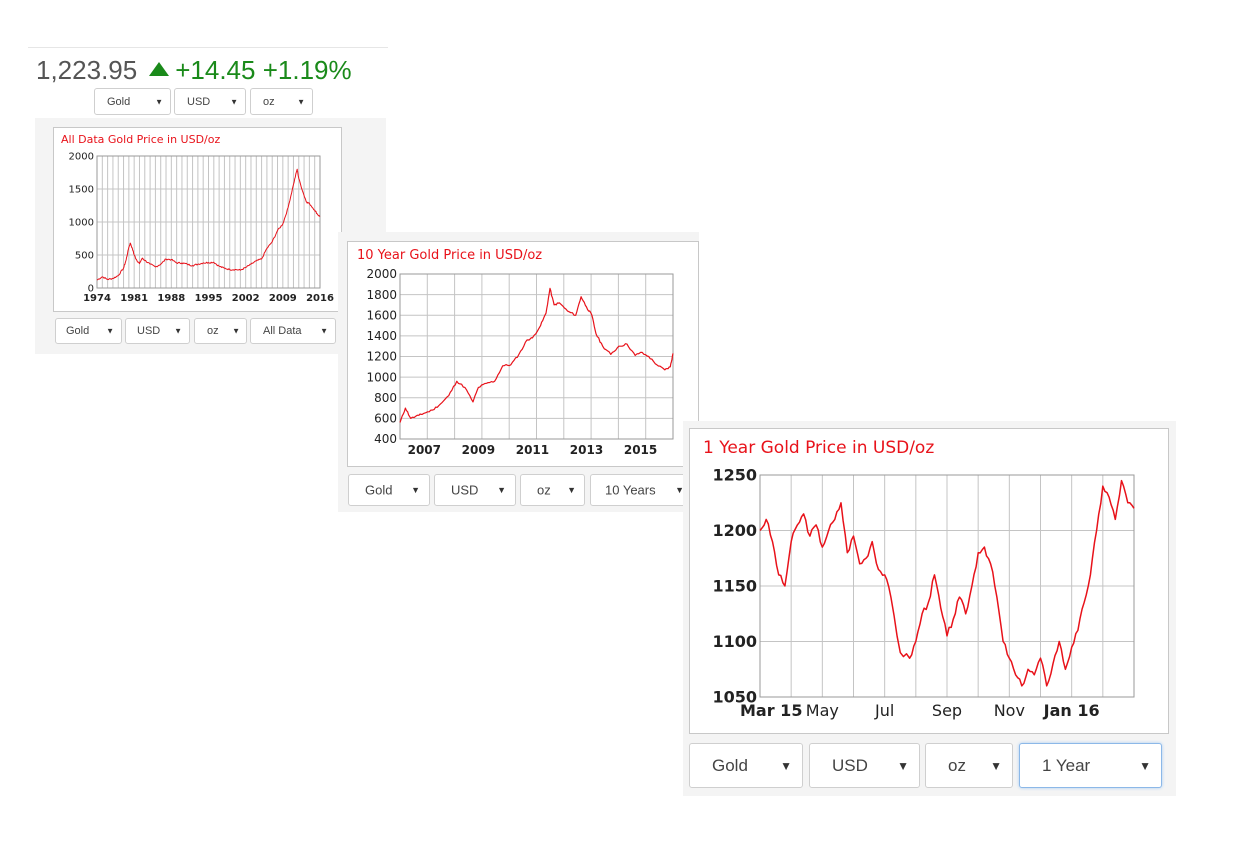 This screenshot has width=1242, height=858. I want to click on chart-title: All Data Gold Price in USD/oz, so click(141, 139).